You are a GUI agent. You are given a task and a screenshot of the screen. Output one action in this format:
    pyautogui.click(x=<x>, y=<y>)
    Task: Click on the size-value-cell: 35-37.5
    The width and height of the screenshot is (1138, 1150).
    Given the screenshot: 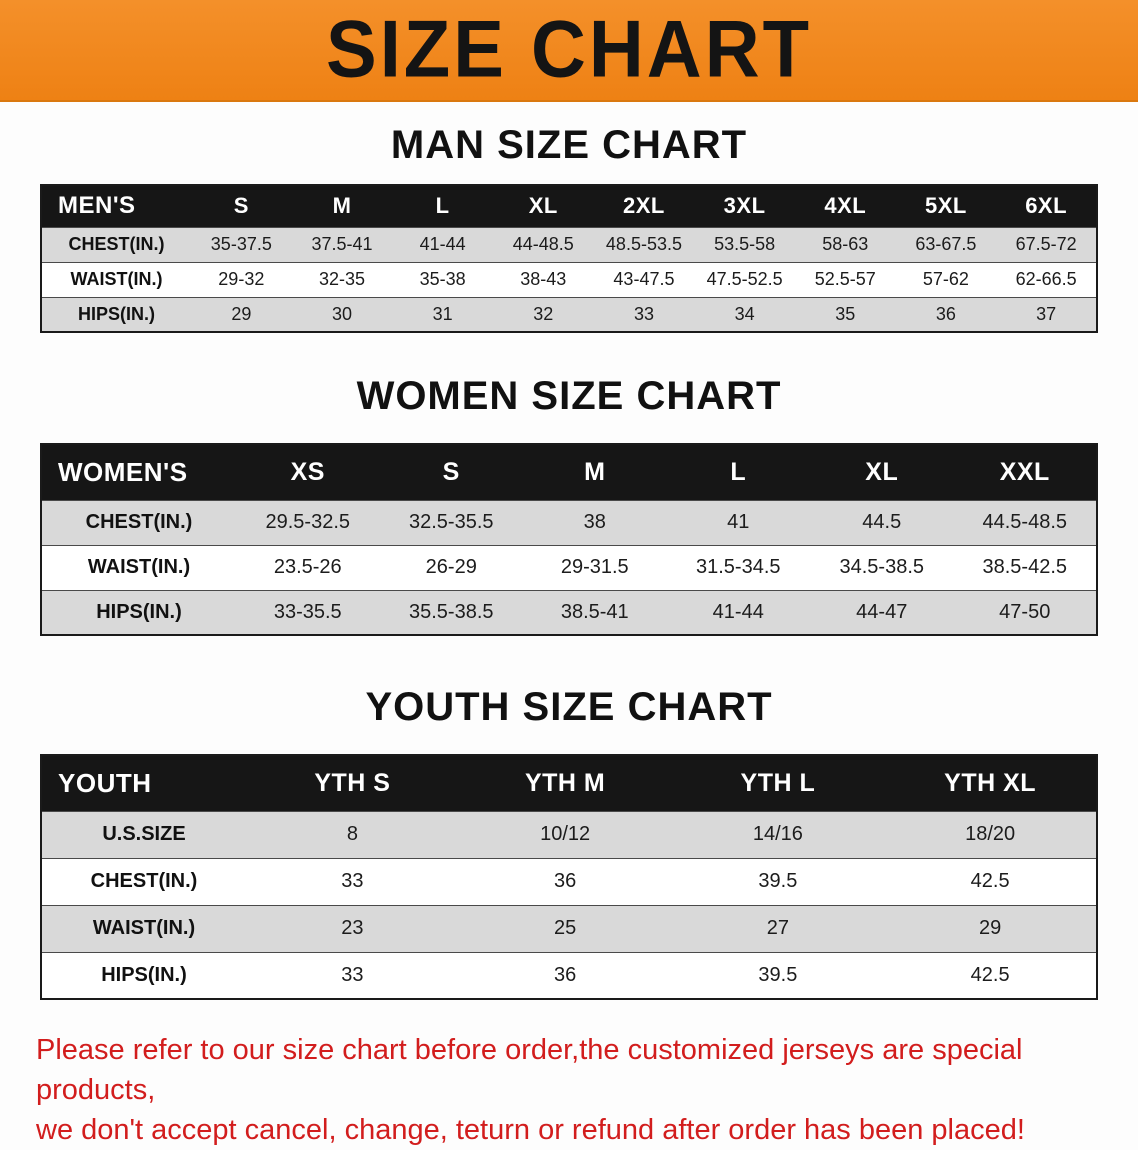 What is the action you would take?
    pyautogui.click(x=241, y=244)
    